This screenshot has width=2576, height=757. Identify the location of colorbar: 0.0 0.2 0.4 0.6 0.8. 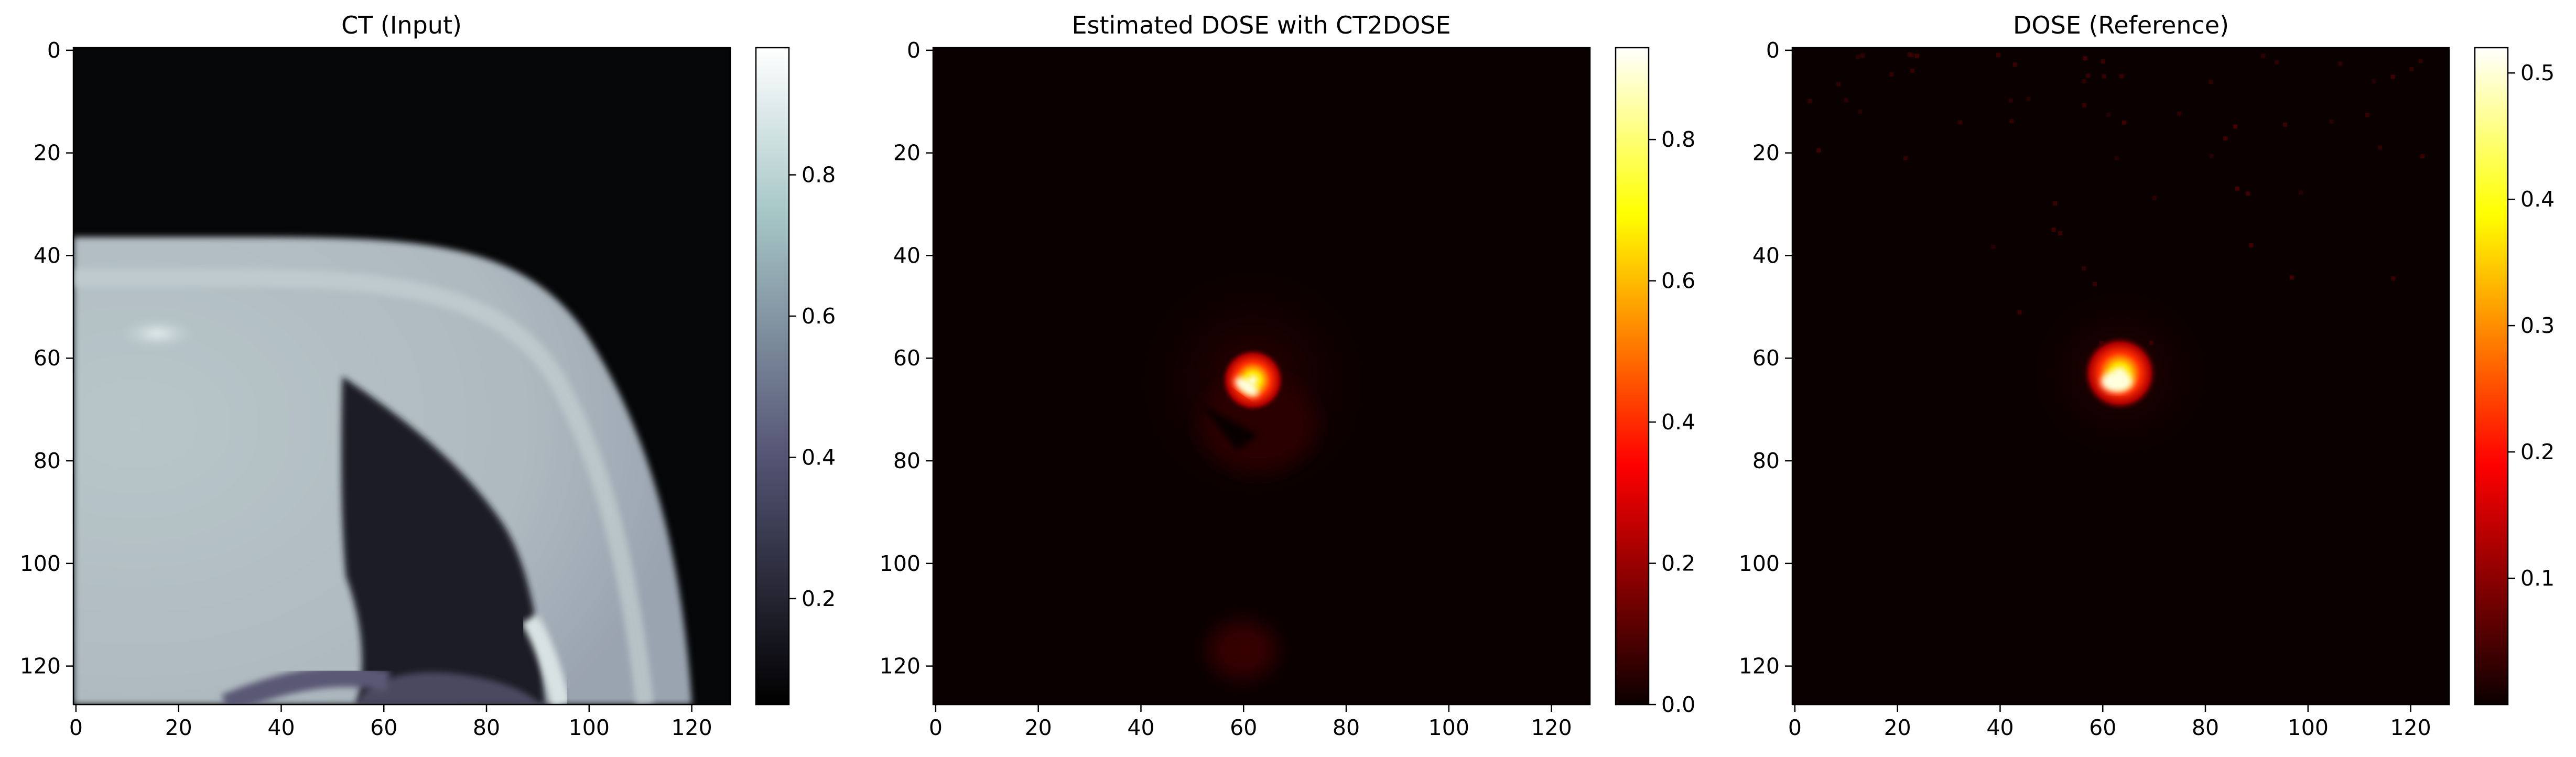
(1655, 382).